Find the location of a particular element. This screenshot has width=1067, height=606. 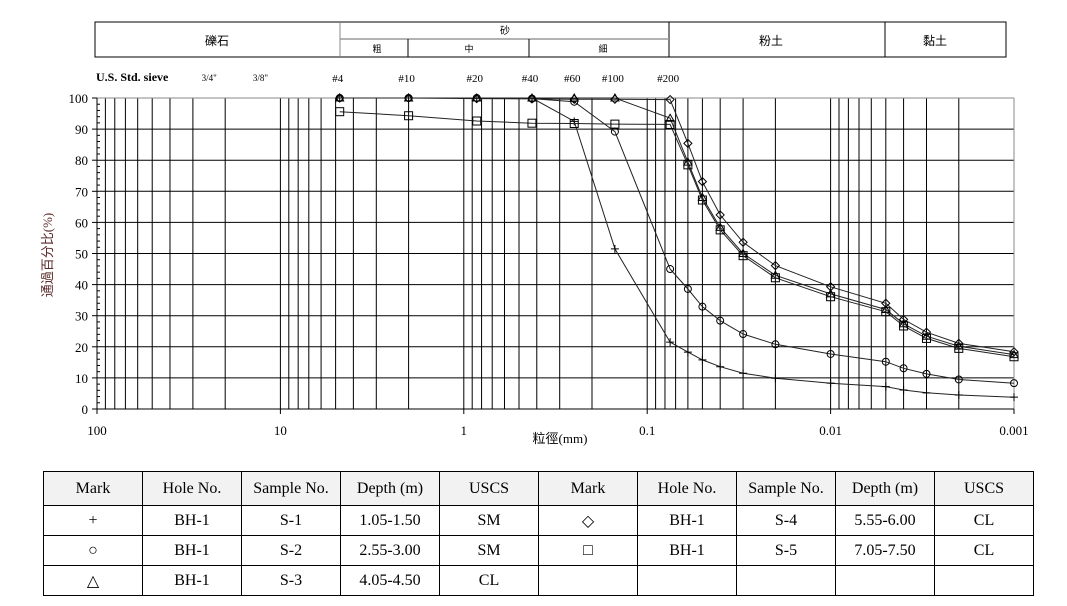

soil-classification-header: 礫石 砂 粗 中 細 粉土 黏土 is located at coordinates (550, 39).